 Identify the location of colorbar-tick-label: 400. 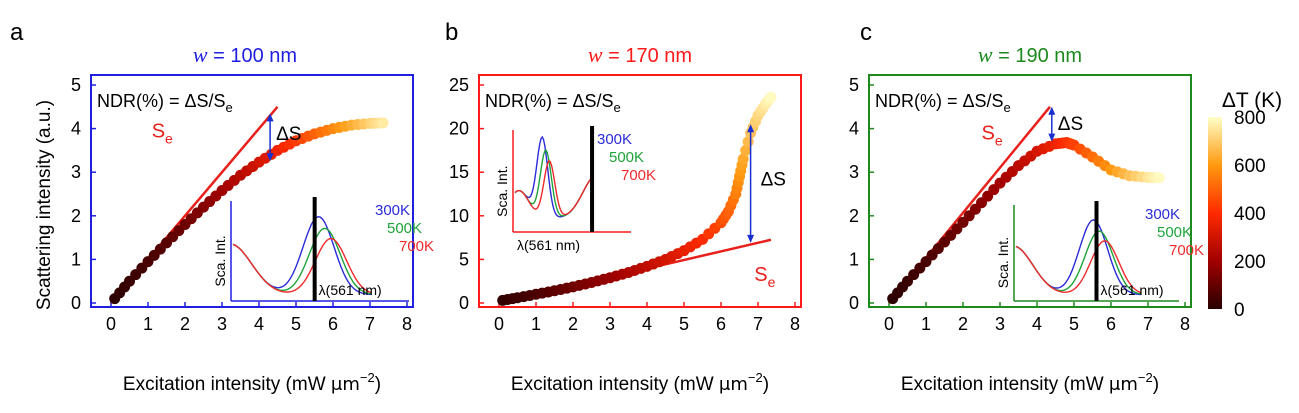
(1250, 214).